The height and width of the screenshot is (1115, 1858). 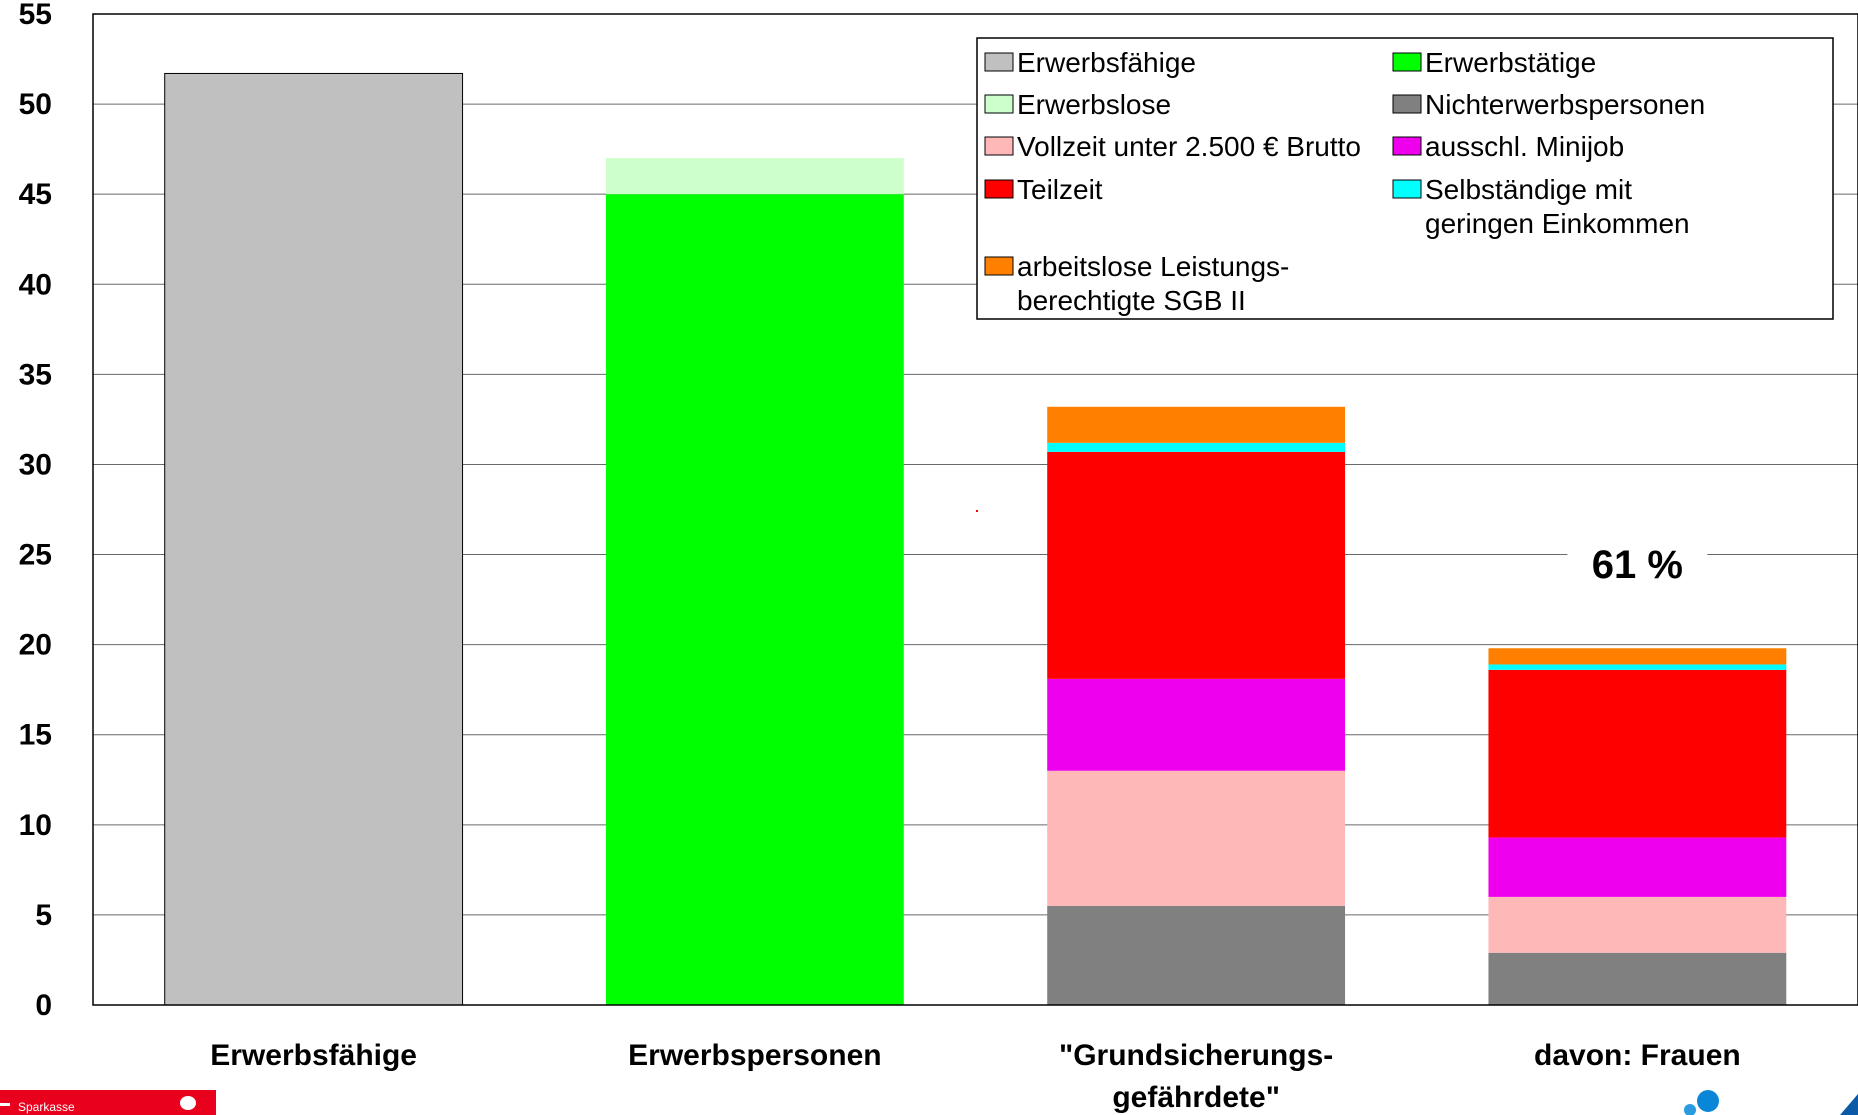 What do you see at coordinates (1708, 1101) in the screenshot?
I see `logo-dot-large-icon` at bounding box center [1708, 1101].